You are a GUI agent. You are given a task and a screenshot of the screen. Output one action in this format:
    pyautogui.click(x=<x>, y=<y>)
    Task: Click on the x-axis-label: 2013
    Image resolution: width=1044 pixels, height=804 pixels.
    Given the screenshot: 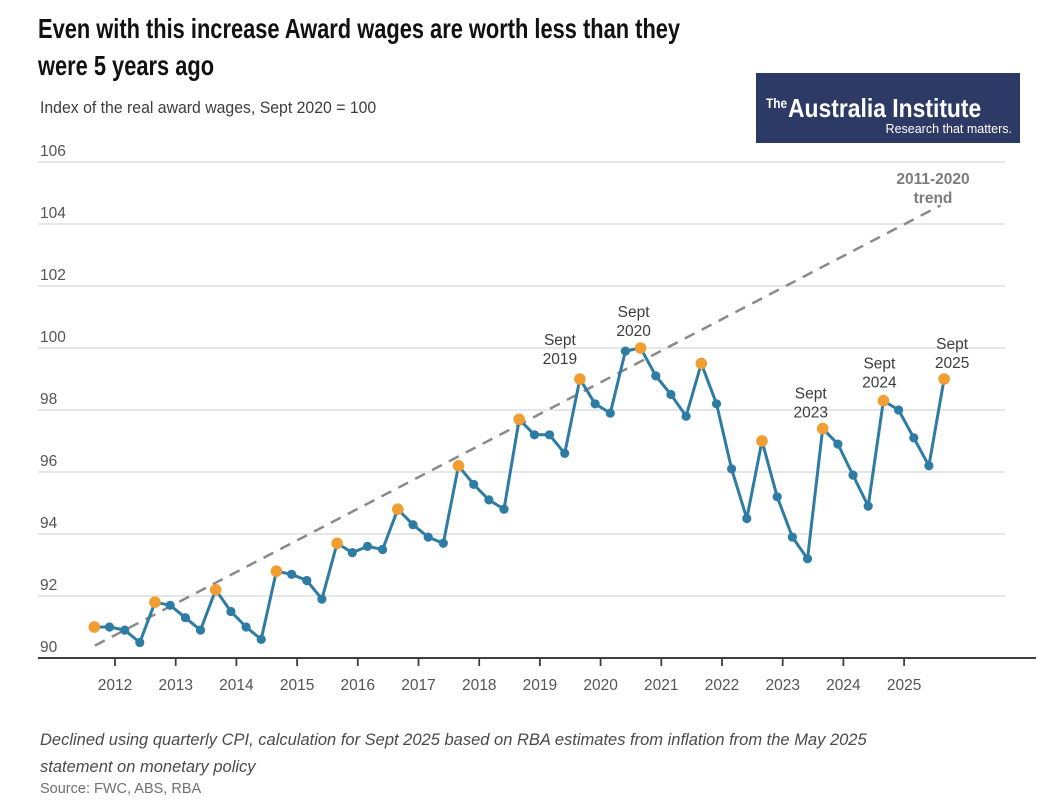 What is the action you would take?
    pyautogui.click(x=175, y=685)
    